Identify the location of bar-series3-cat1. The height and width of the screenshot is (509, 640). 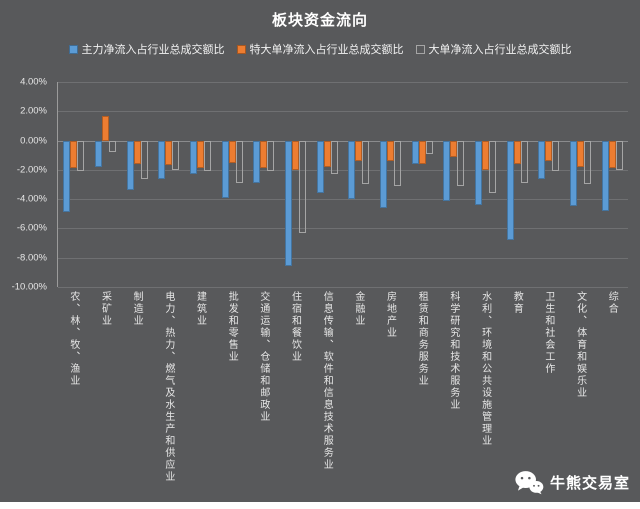
(81, 156).